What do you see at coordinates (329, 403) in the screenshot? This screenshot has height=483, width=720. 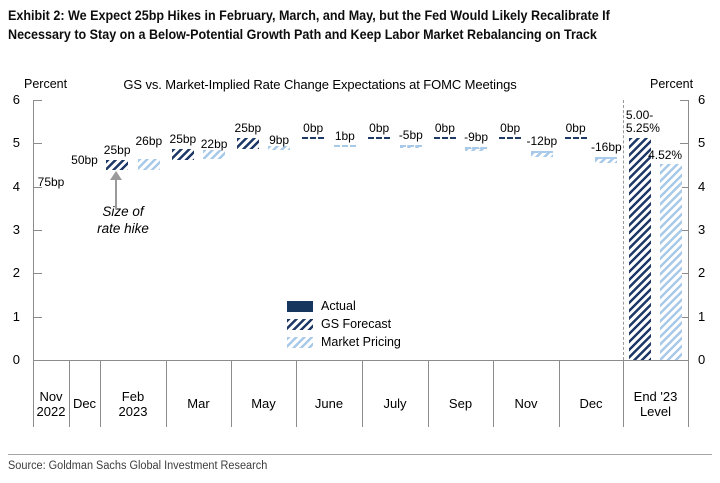 I see `x-category-label: June` at bounding box center [329, 403].